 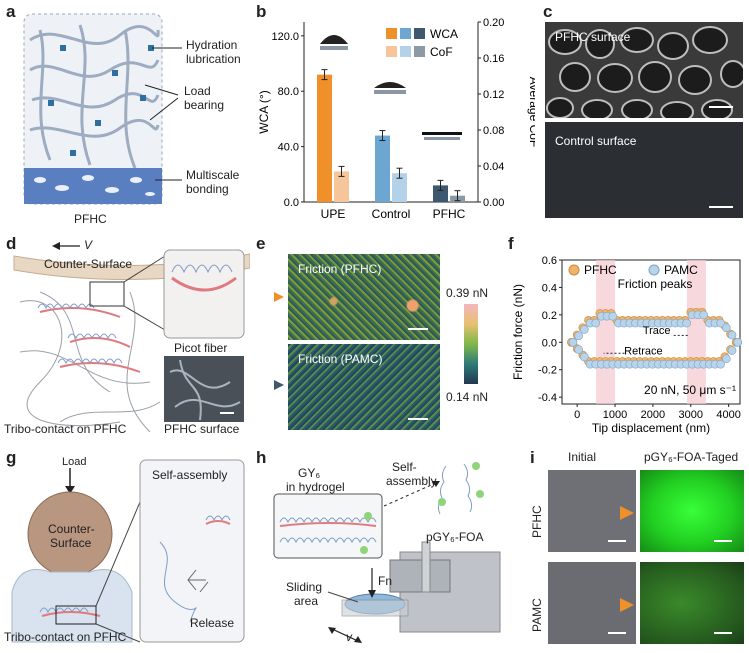 What do you see at coordinates (11, 457) in the screenshot?
I see `panel-letter: g` at bounding box center [11, 457].